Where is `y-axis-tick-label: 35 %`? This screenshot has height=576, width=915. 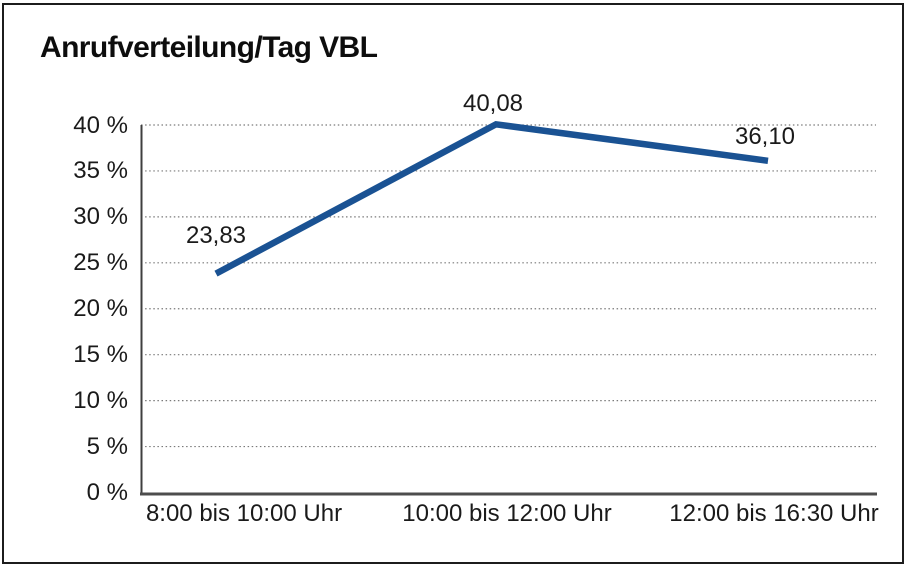 y-axis-tick-label: 35 % is located at coordinates (100, 171).